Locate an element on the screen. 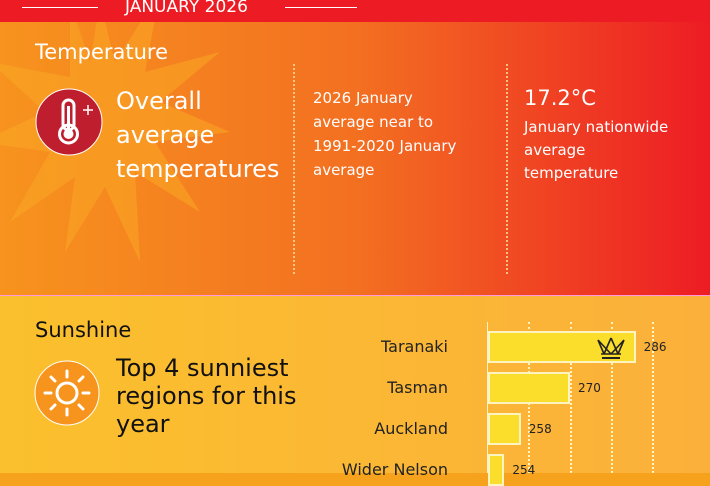 The width and height of the screenshot is (710, 486). bar-label: Taranaki is located at coordinates (414, 346).